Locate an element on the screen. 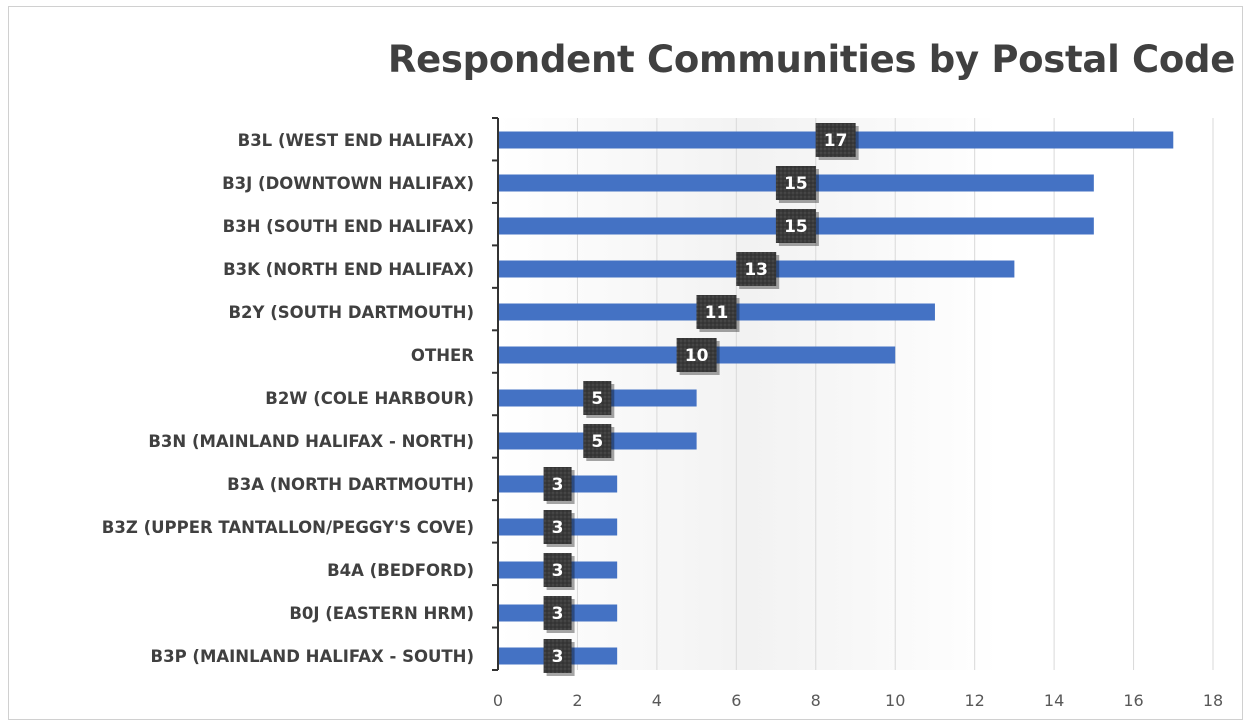  category-label: B3L (WEST END HALIFAX) is located at coordinates (356, 140).